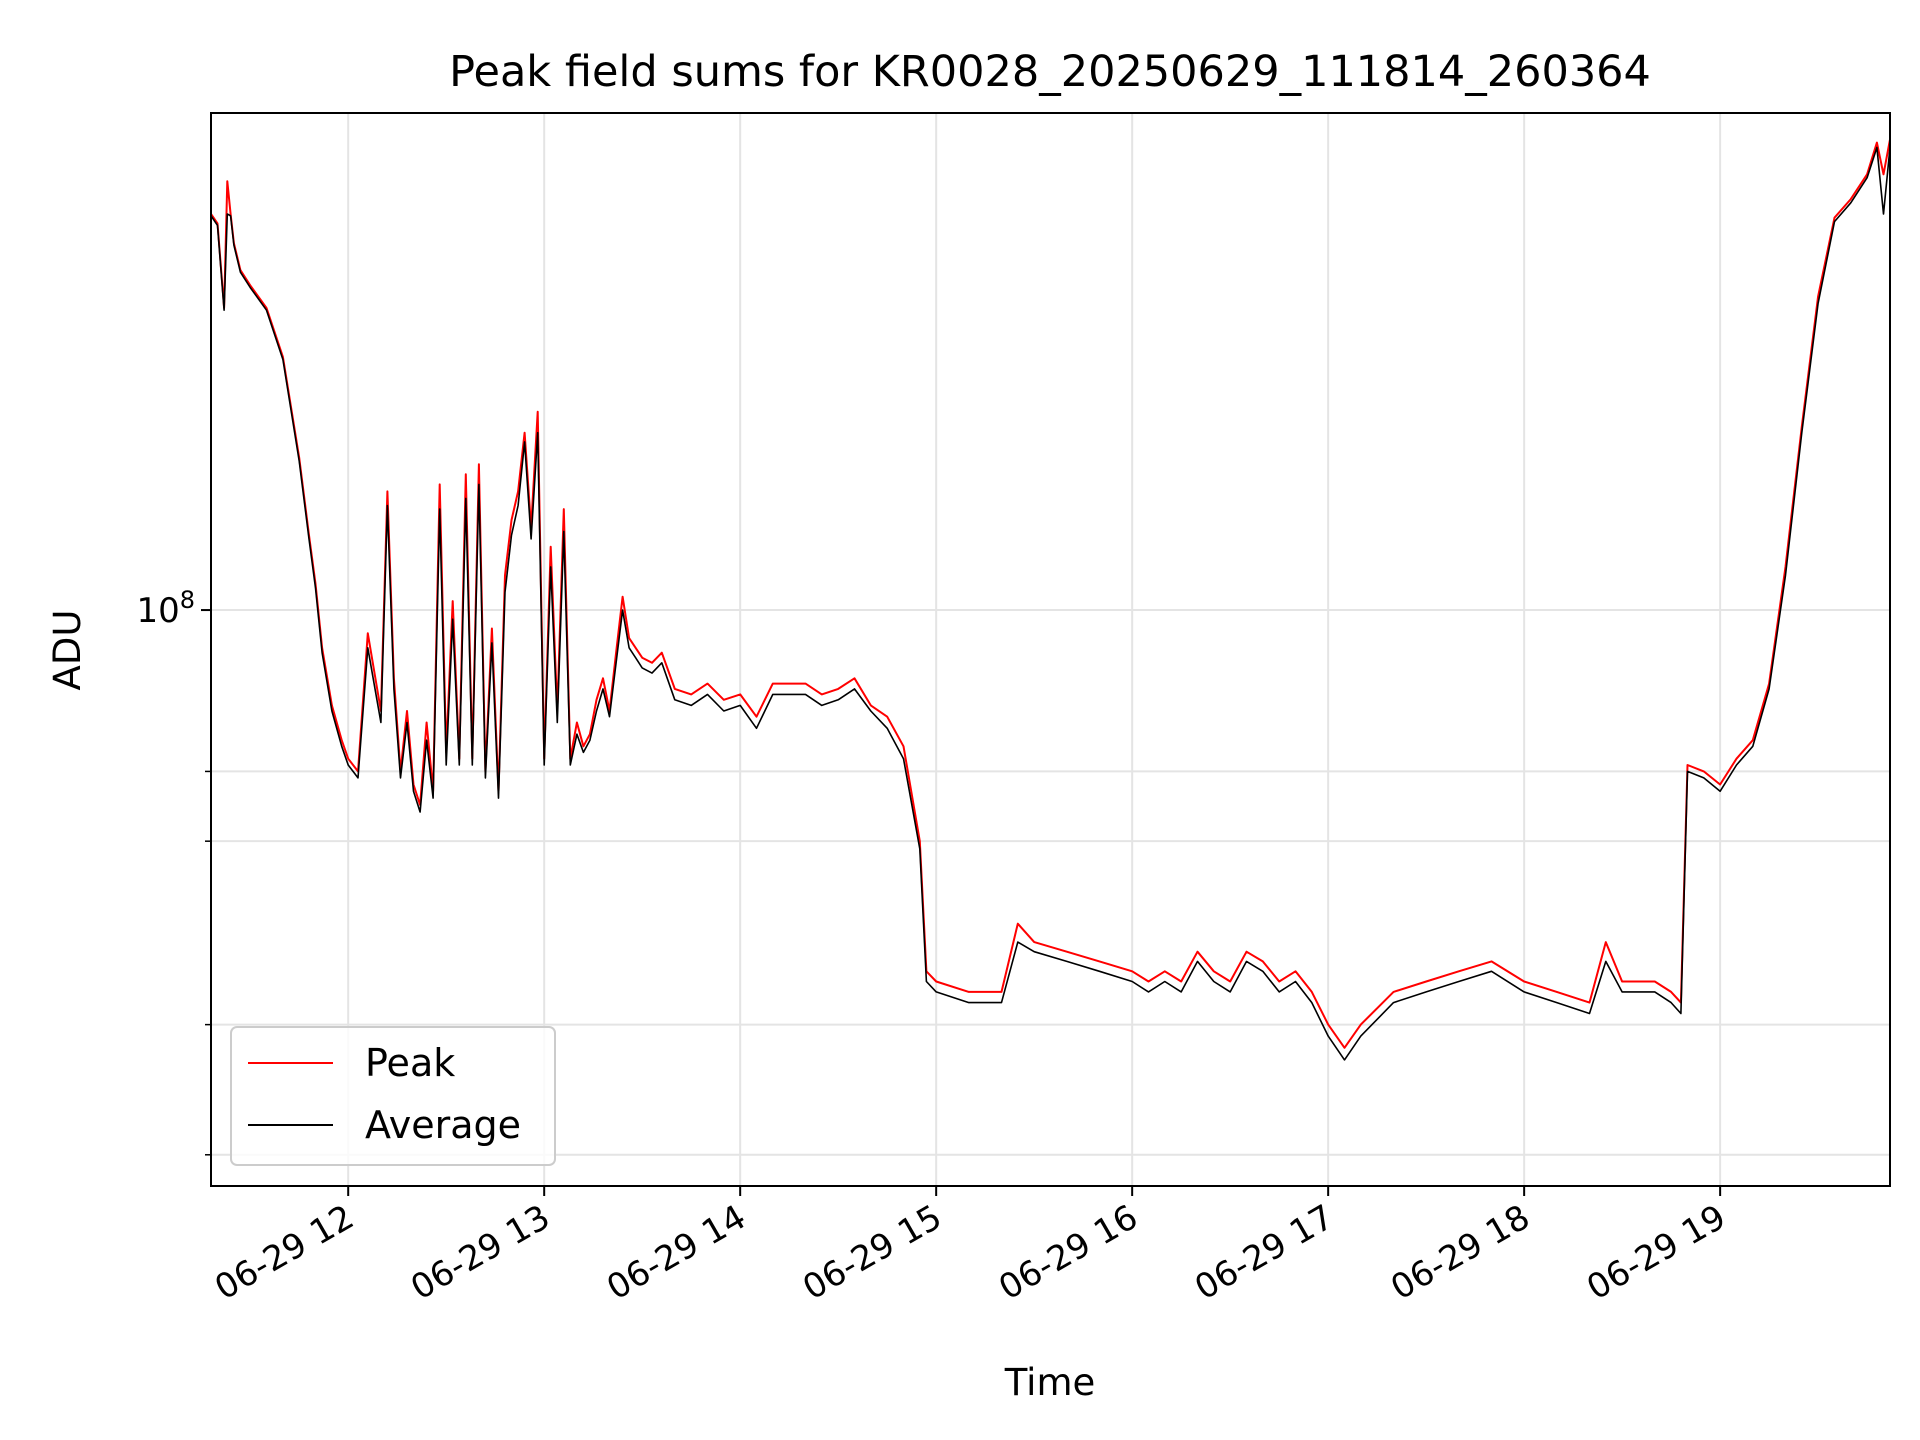  Describe the element at coordinates (1656, 1252) in the screenshot. I see `x-tick-label: 06-29 19` at that location.